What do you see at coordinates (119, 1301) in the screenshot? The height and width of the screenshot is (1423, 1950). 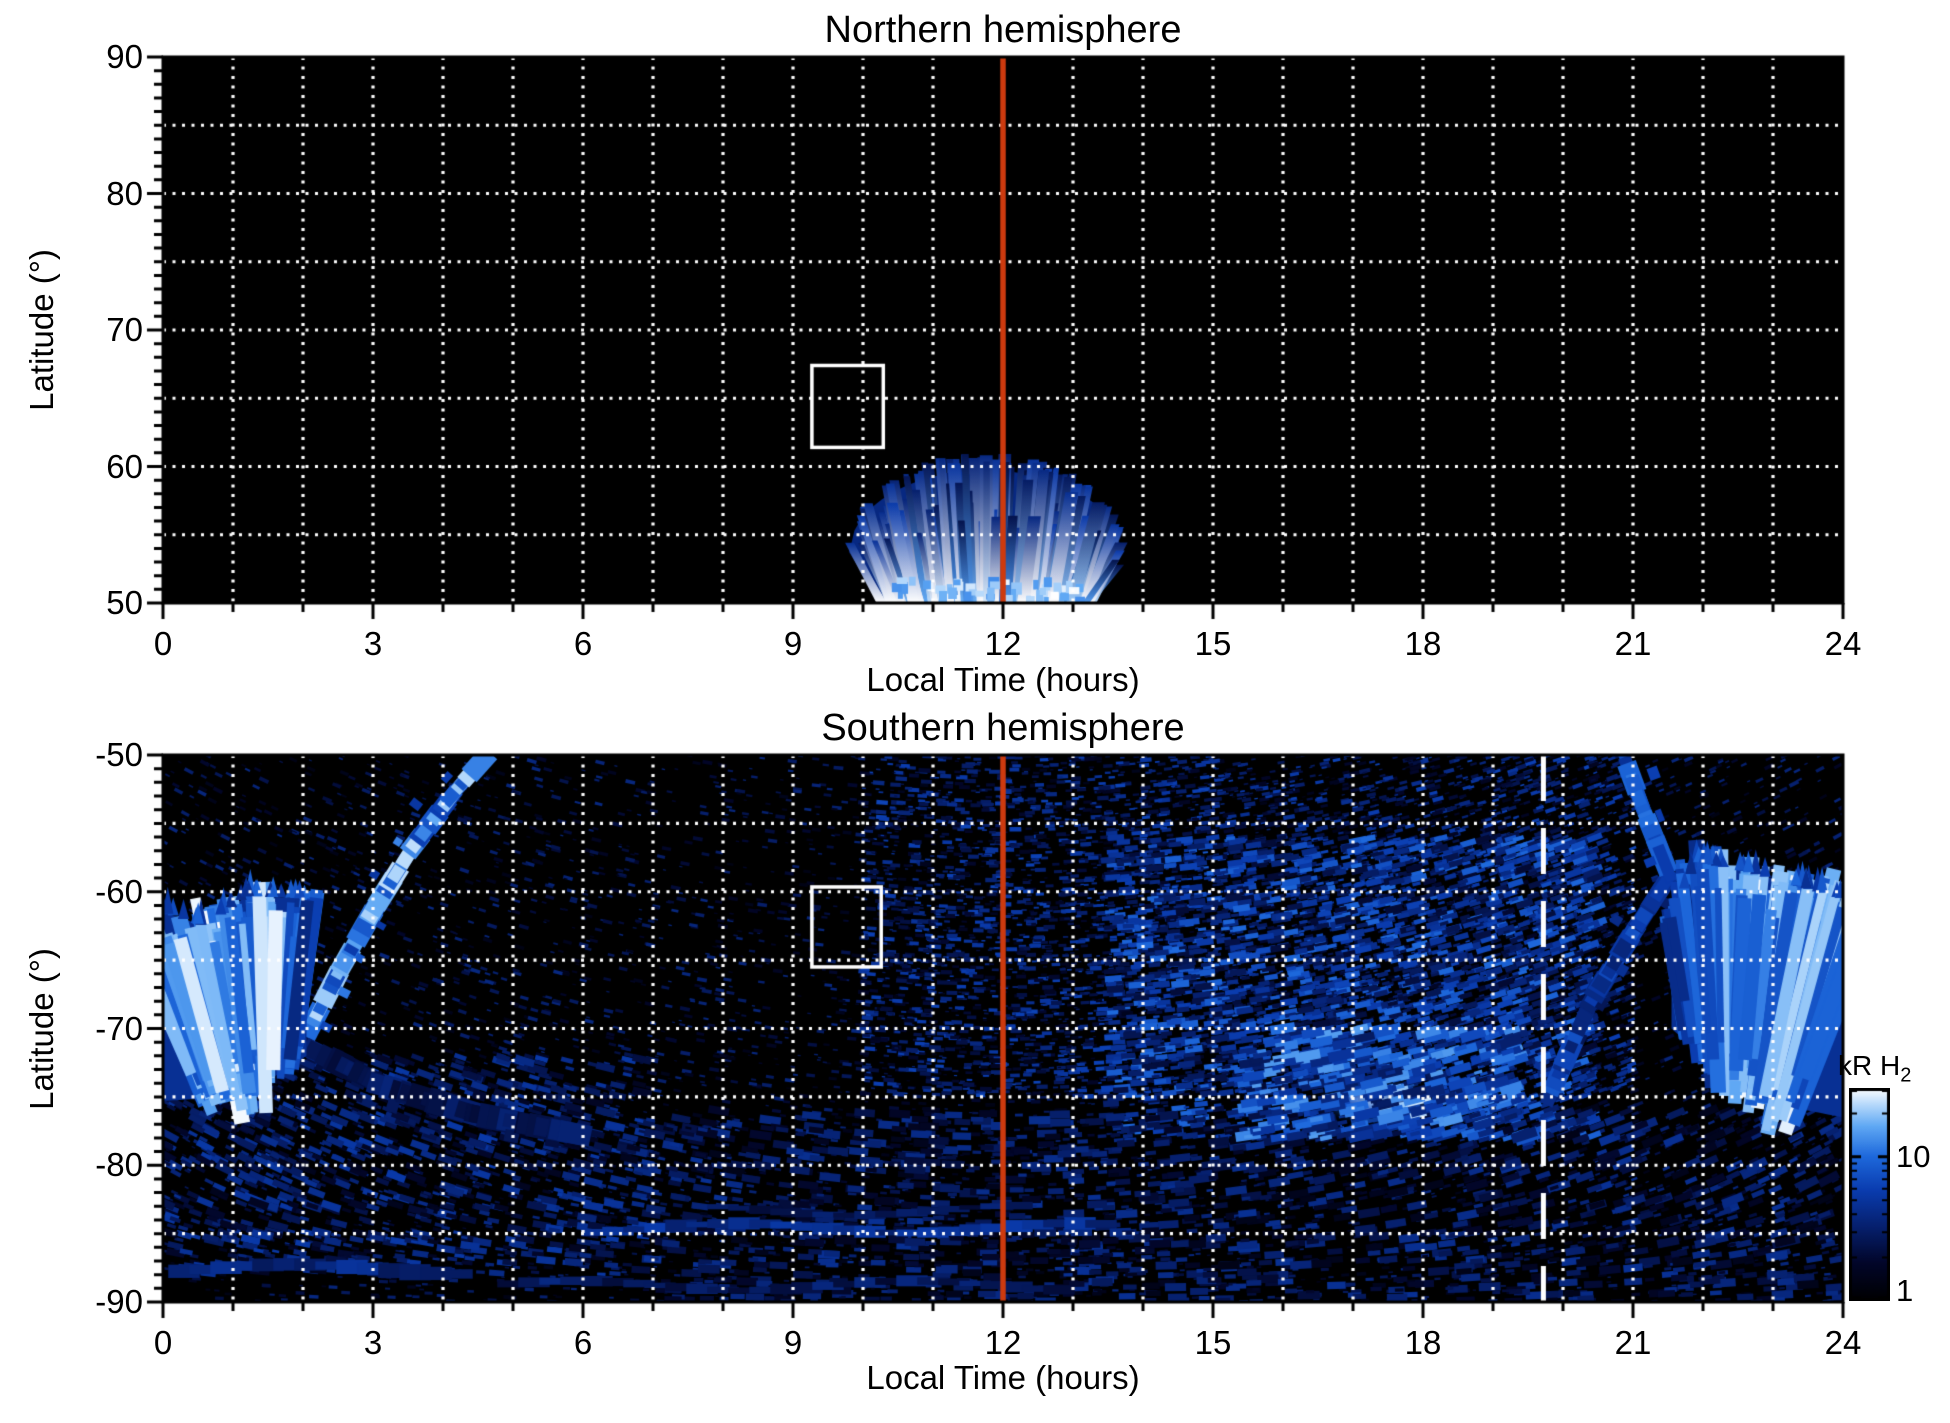 I see `y-tick-label: -90` at bounding box center [119, 1301].